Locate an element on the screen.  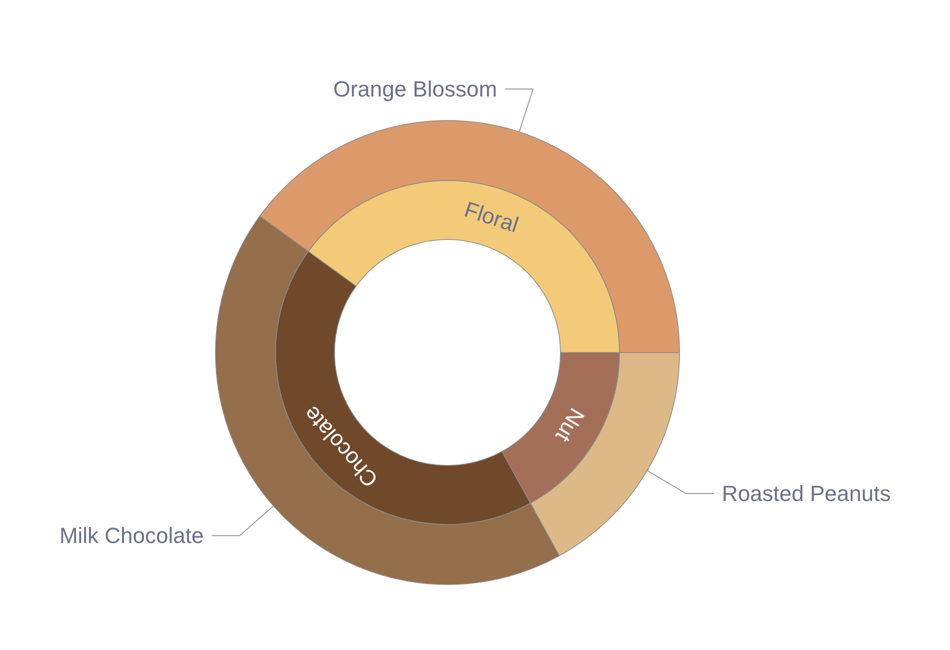
legend-label: Roasted Peanuts is located at coordinates (806, 493).